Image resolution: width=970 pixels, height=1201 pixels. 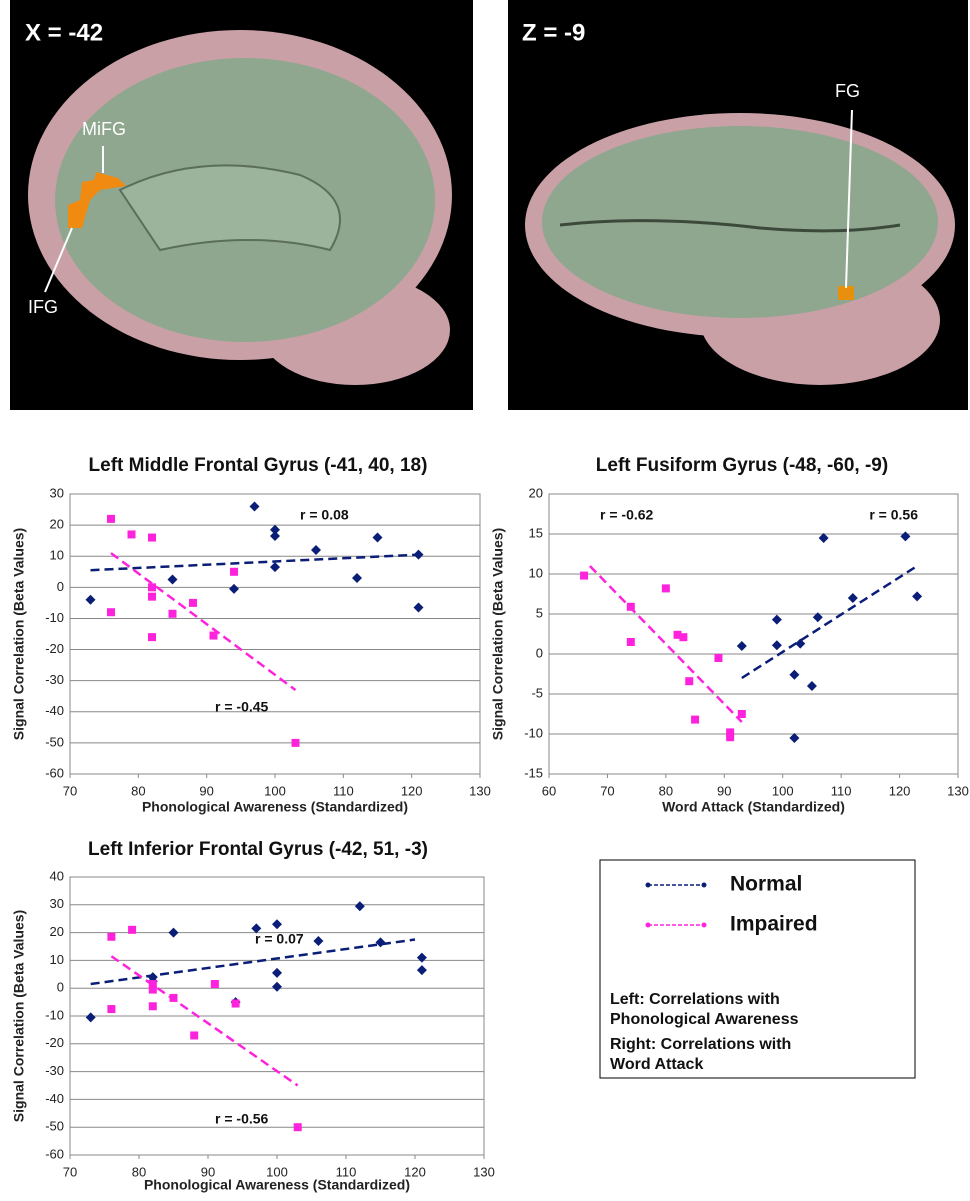 What do you see at coordinates (539, 612) in the screenshot?
I see `y-tick-label: 5` at bounding box center [539, 612].